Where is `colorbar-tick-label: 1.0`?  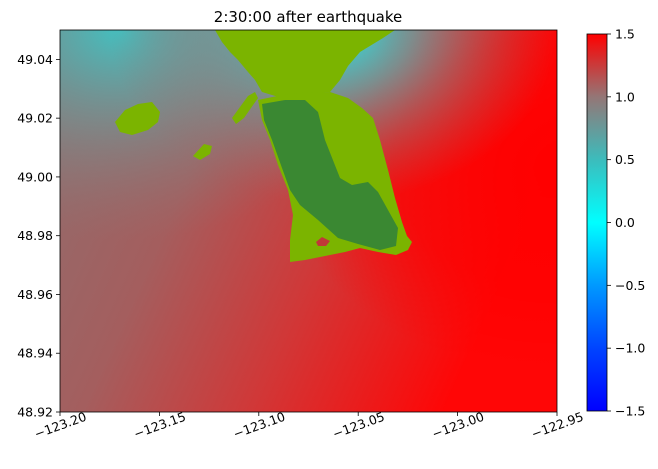
colorbar-tick-label: 1.0 is located at coordinates (625, 96).